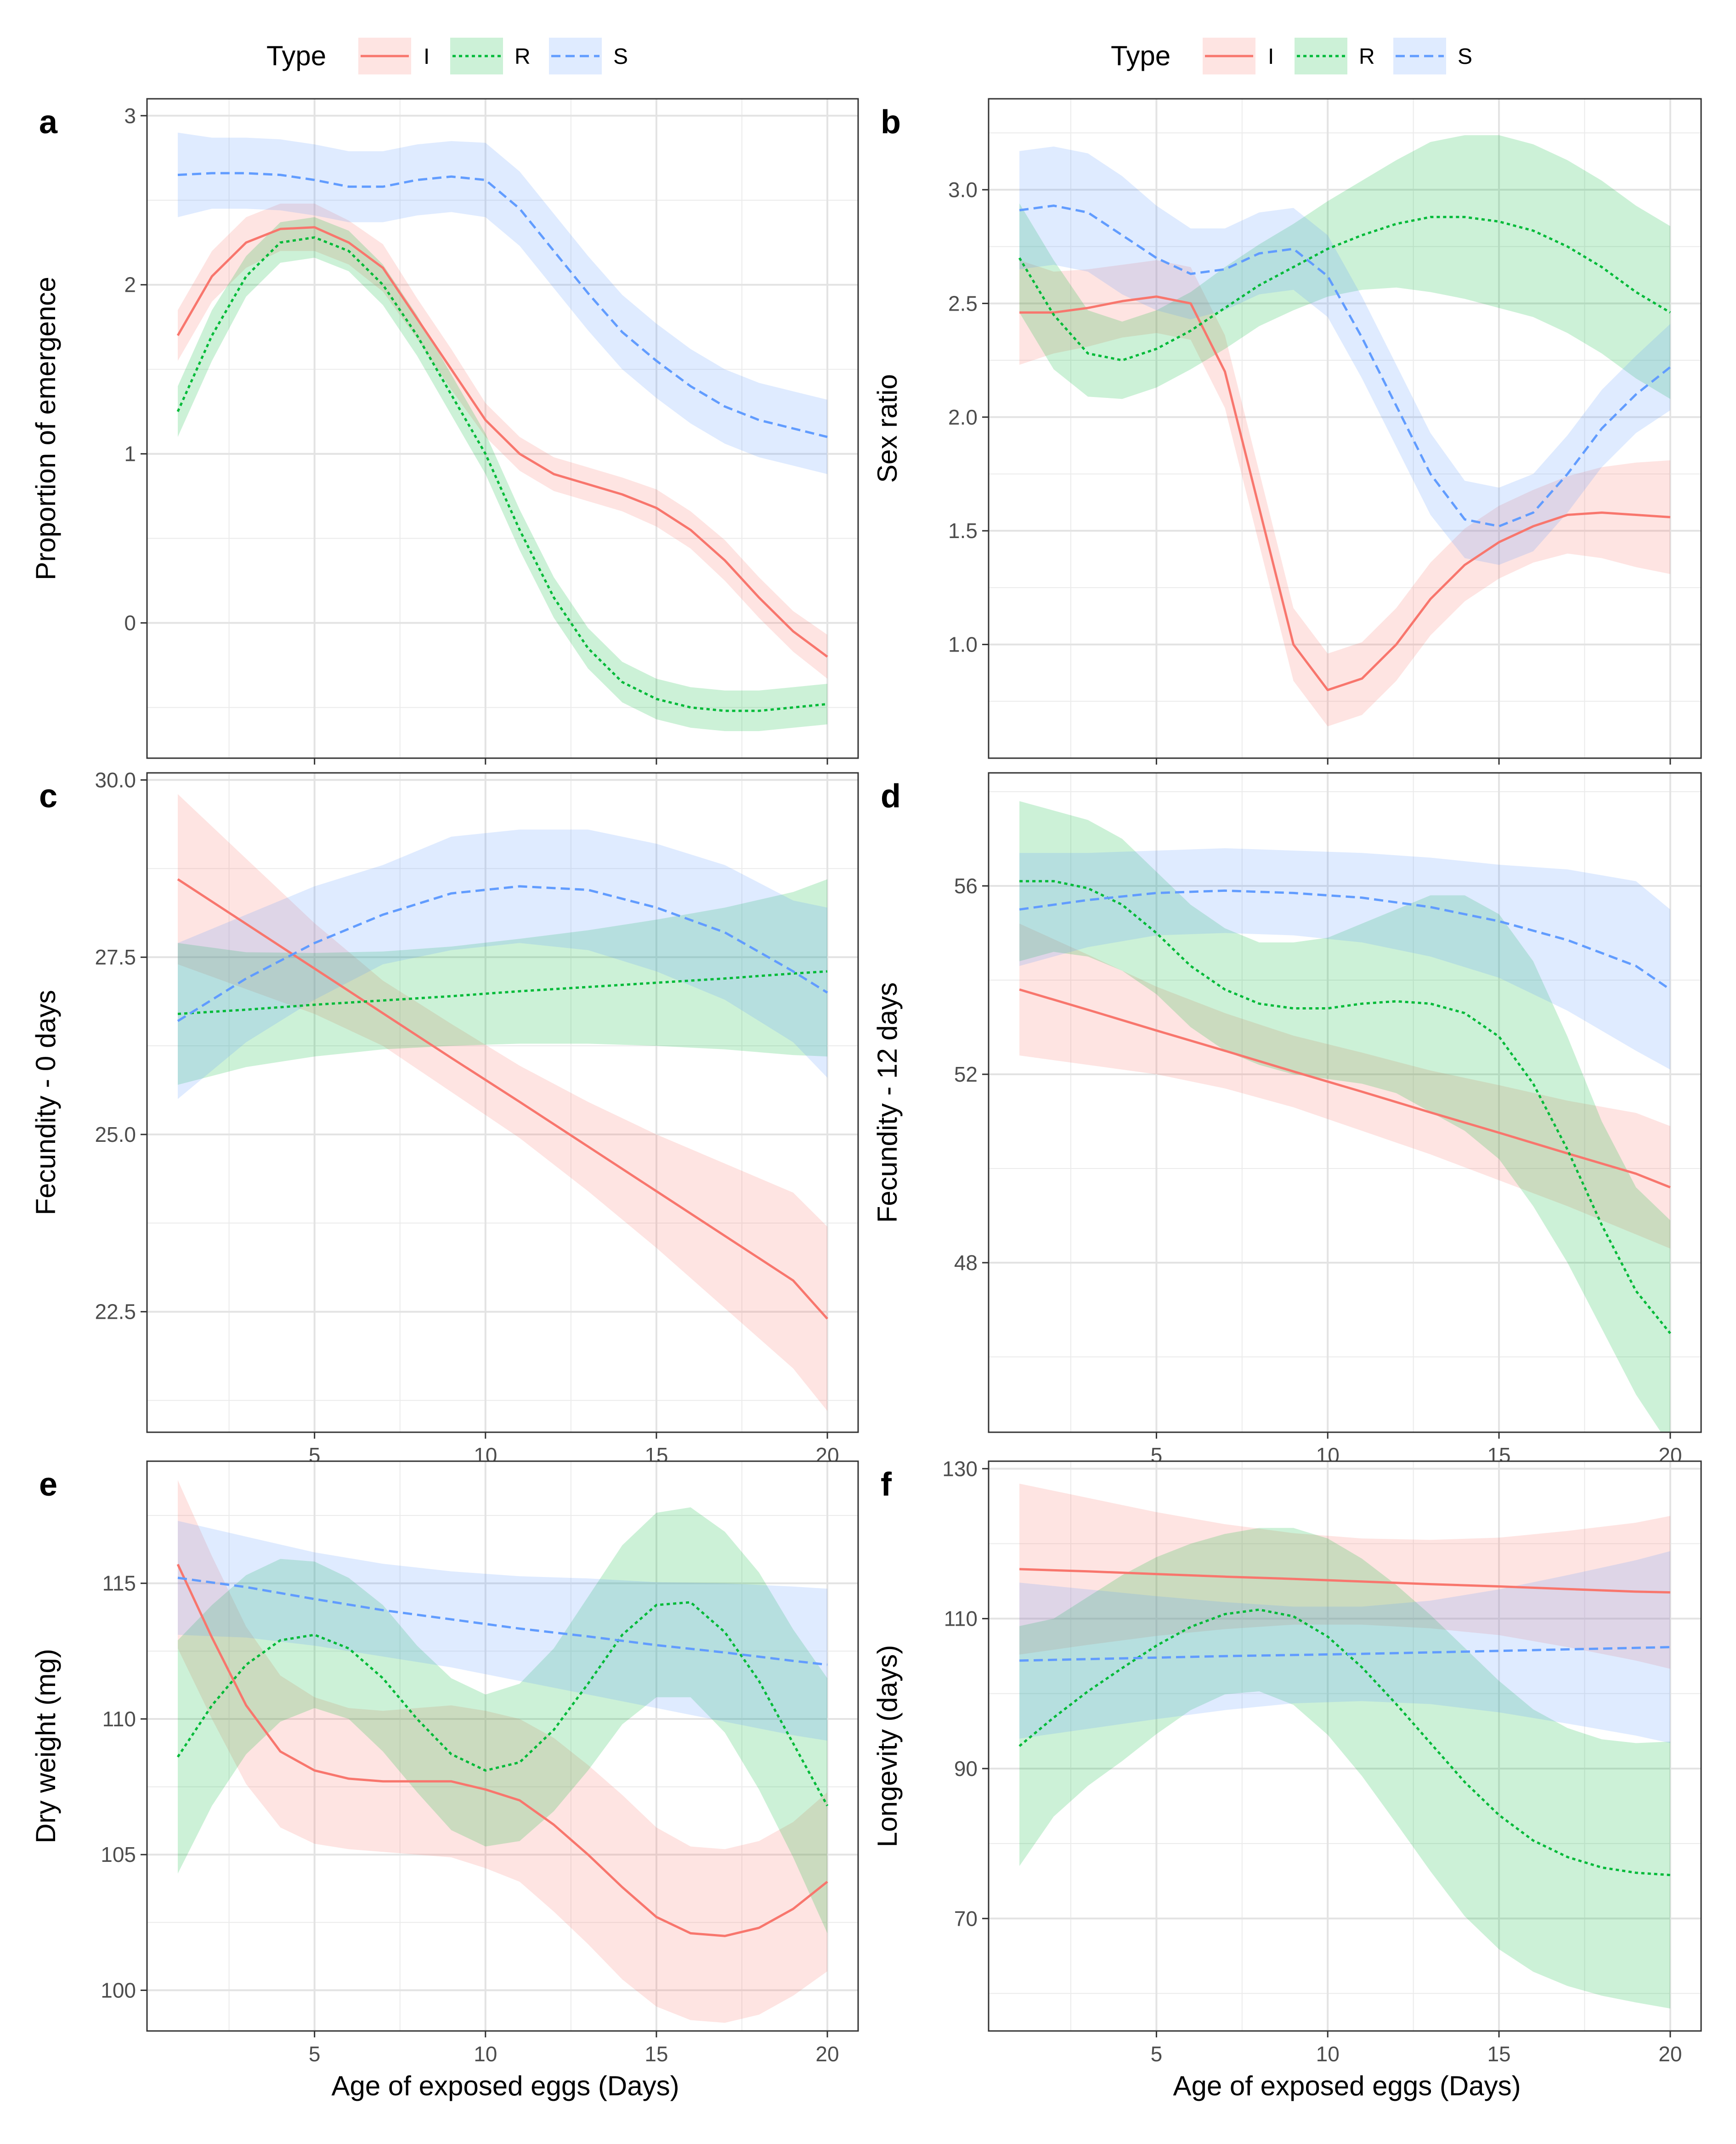 The width and height of the screenshot is (1736, 2144). What do you see at coordinates (886, 1484) in the screenshot?
I see `panel-letter: f` at bounding box center [886, 1484].